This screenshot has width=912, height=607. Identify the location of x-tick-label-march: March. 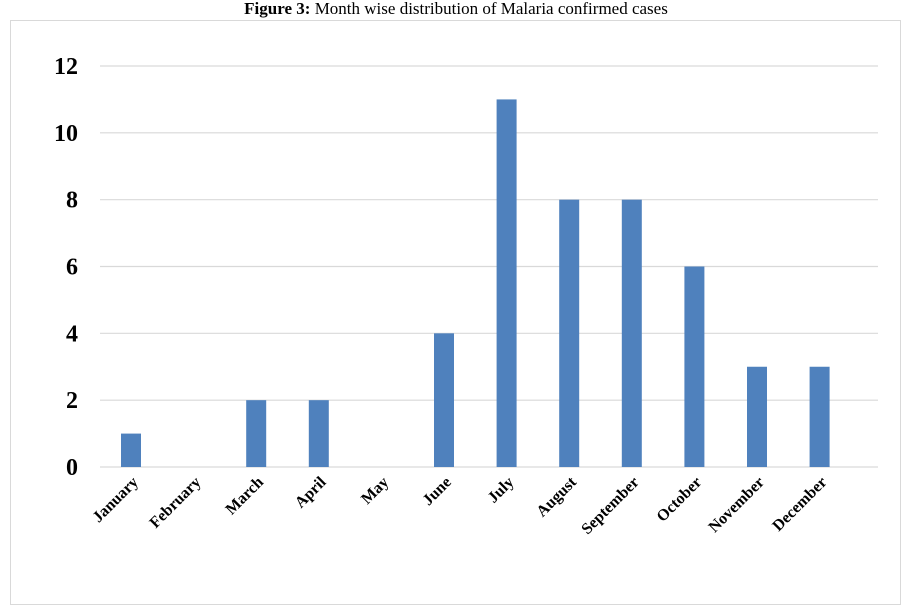
(245, 496).